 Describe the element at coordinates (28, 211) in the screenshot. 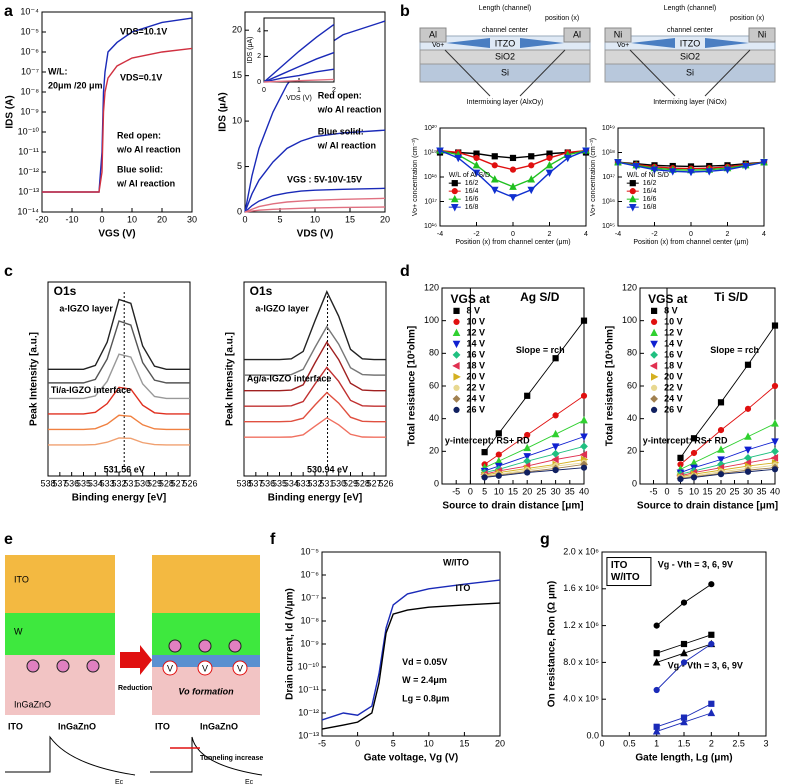

I see `y-tick-label: 10⁻¹⁴` at that location.